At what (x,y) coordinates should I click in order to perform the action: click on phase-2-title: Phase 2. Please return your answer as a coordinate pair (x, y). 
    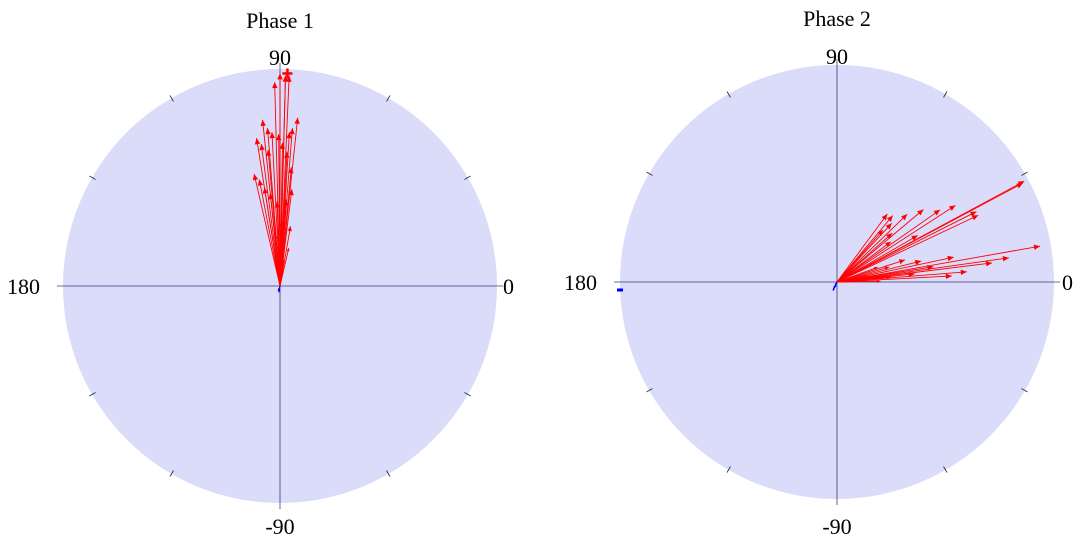
    Looking at the image, I should click on (837, 18).